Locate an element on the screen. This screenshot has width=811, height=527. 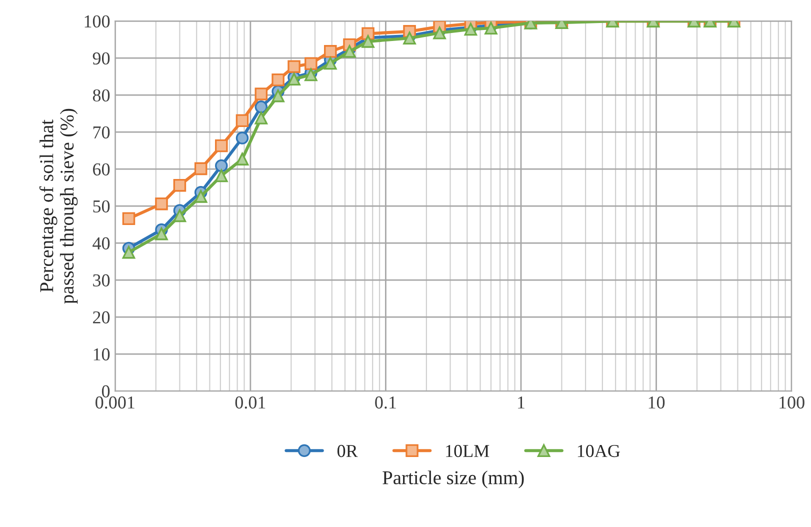
y-tick-label: 30 is located at coordinates (101, 280).